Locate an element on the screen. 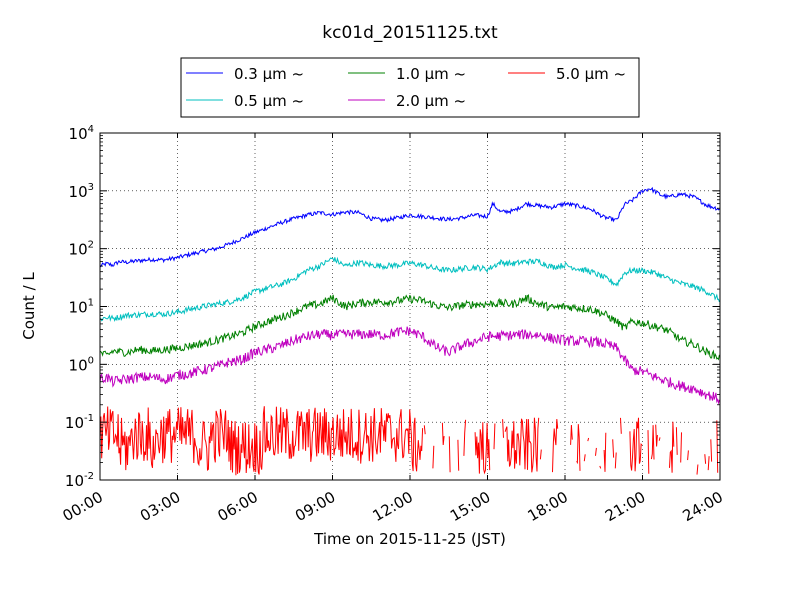  y-tick-label: 10¹ is located at coordinates (81, 307).